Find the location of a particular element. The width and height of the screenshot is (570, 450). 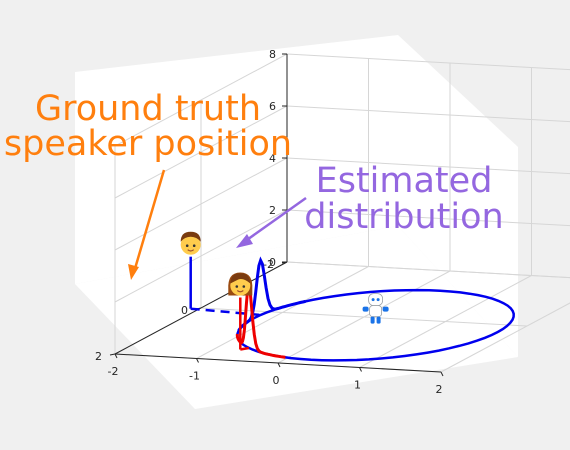

speaker-girl-icon is located at coordinates (240, 284).